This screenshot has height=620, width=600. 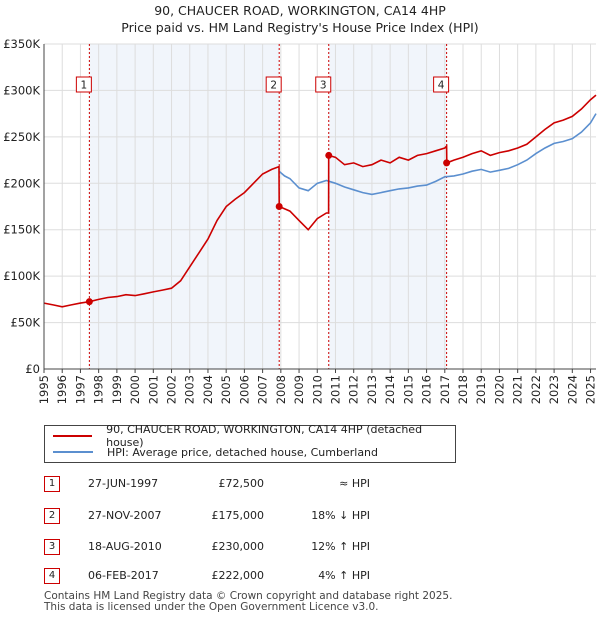 What do you see at coordinates (317, 389) in the screenshot?
I see `x-tick-label: 2010` at bounding box center [317, 389].